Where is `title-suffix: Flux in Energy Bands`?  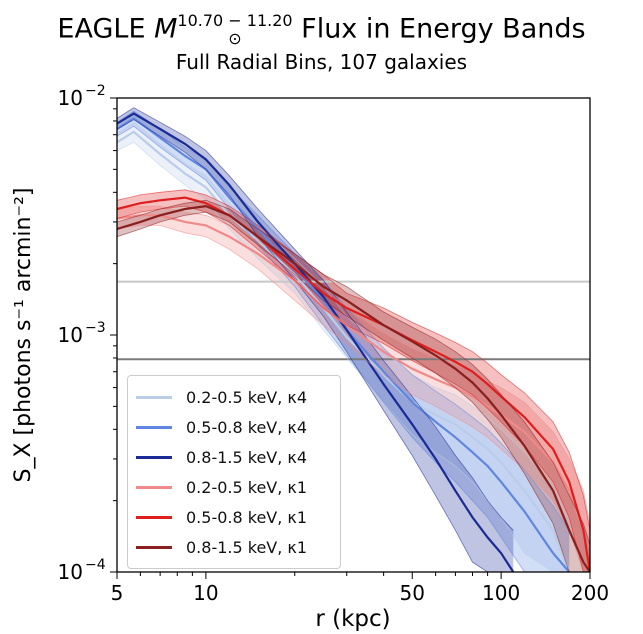
title-suffix: Flux in Energy Bands is located at coordinates (439, 29).